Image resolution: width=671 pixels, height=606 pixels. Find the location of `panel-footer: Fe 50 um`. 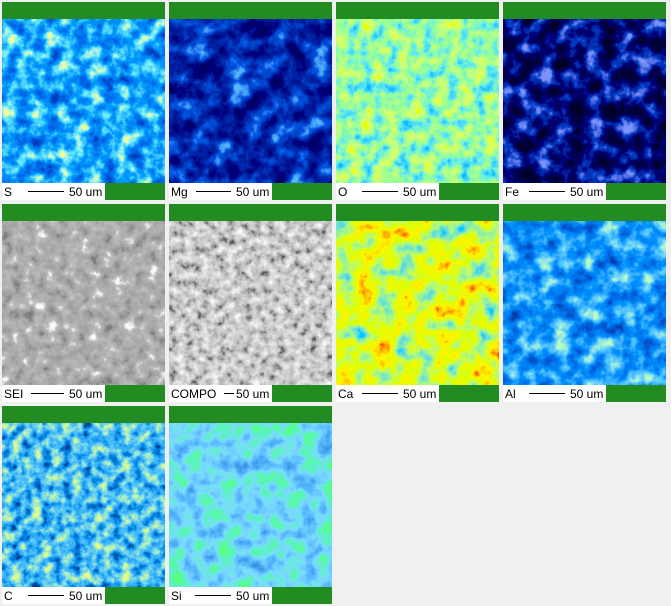

panel-footer: Fe 50 um is located at coordinates (584, 191).